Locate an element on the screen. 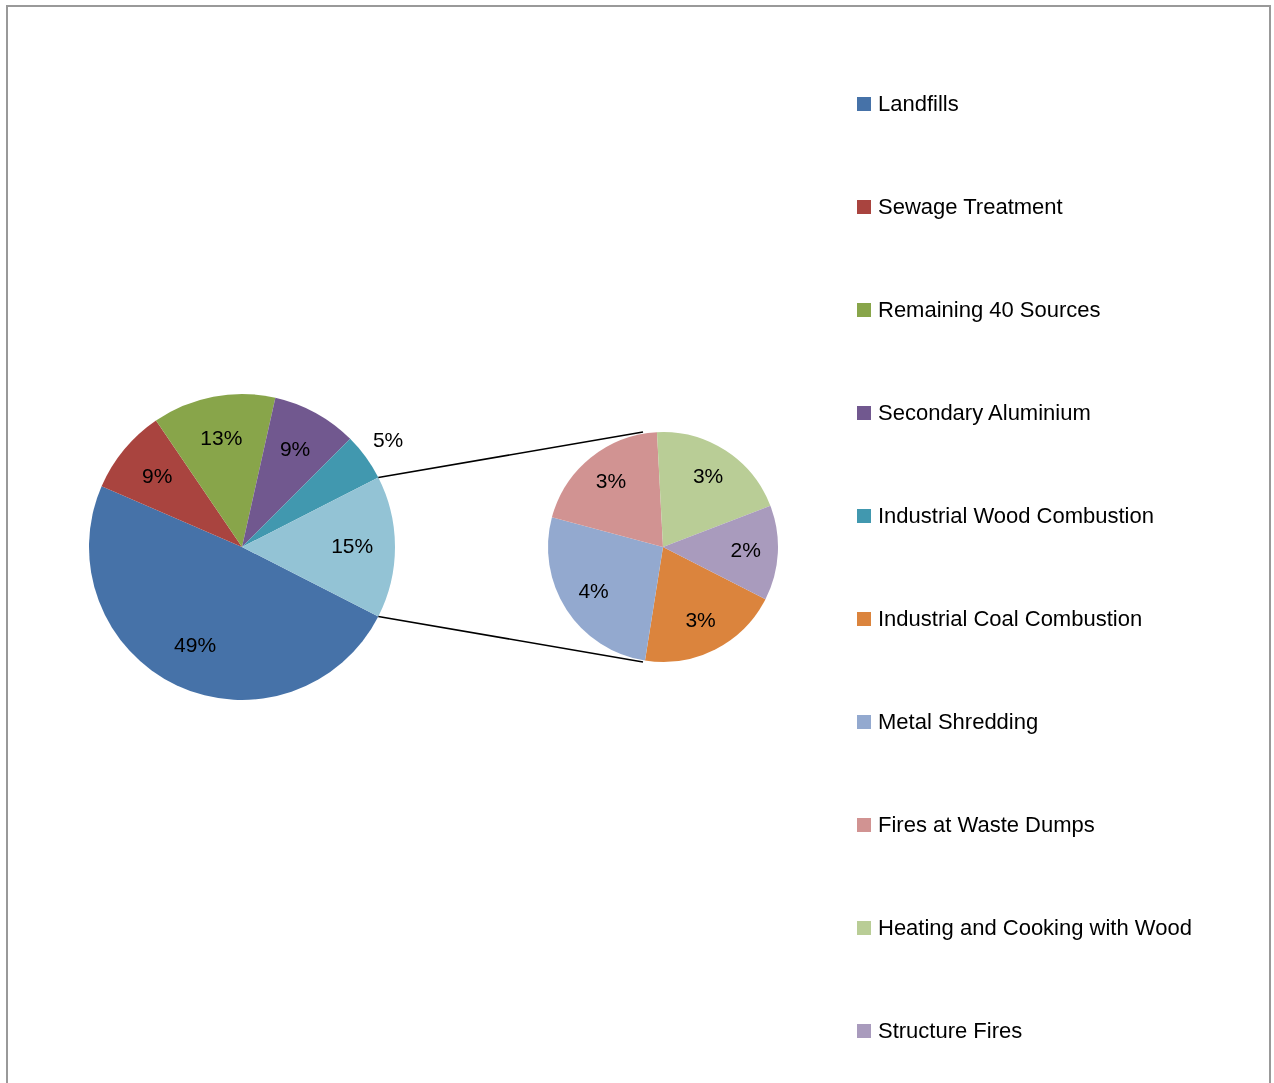 The image size is (1274, 1083). legend-label: Industrial Wood Combustion is located at coordinates (1016, 515).